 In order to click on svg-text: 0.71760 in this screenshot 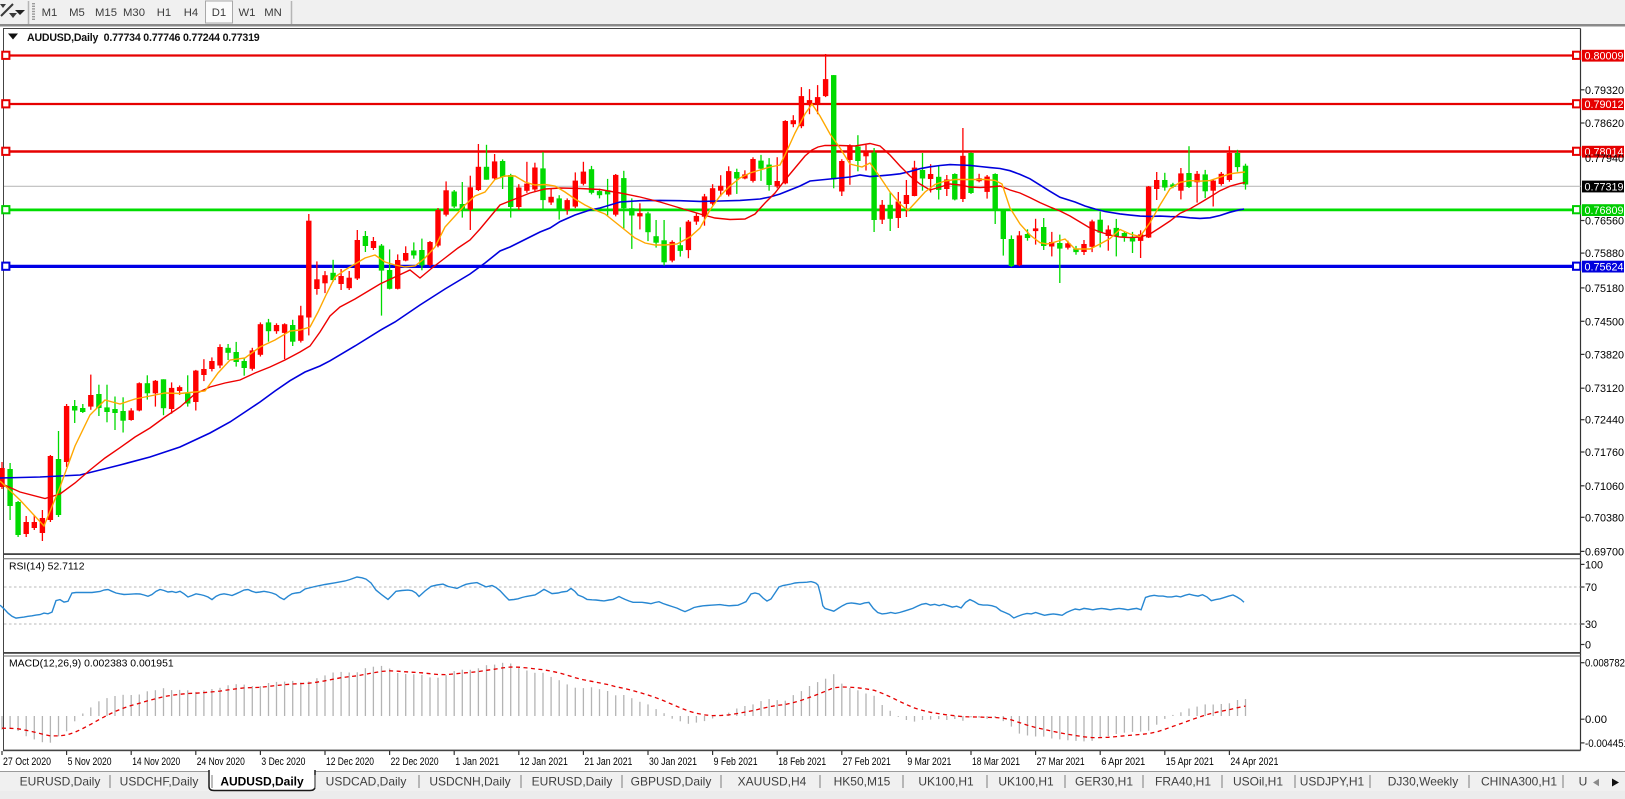, I will do `click(1604, 453)`.